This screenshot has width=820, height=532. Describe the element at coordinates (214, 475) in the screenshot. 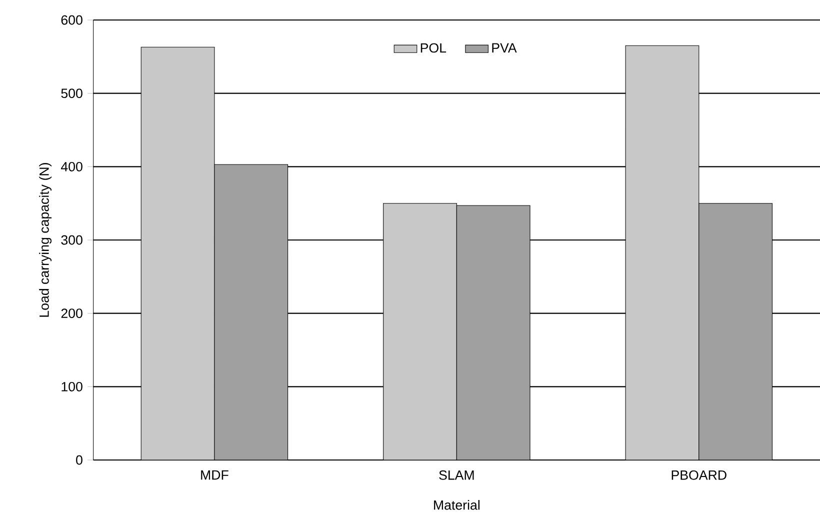

I see `x-tick-label: MDF` at that location.